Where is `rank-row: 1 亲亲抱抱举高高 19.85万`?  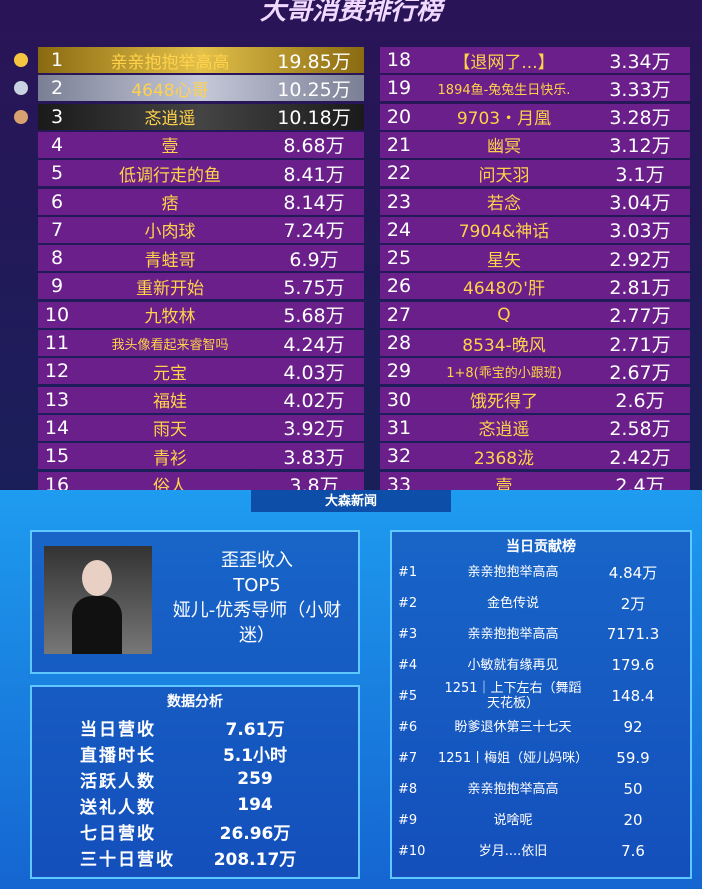
rank-row: 1 亲亲抱抱举高高 19.85万 is located at coordinates (201, 60).